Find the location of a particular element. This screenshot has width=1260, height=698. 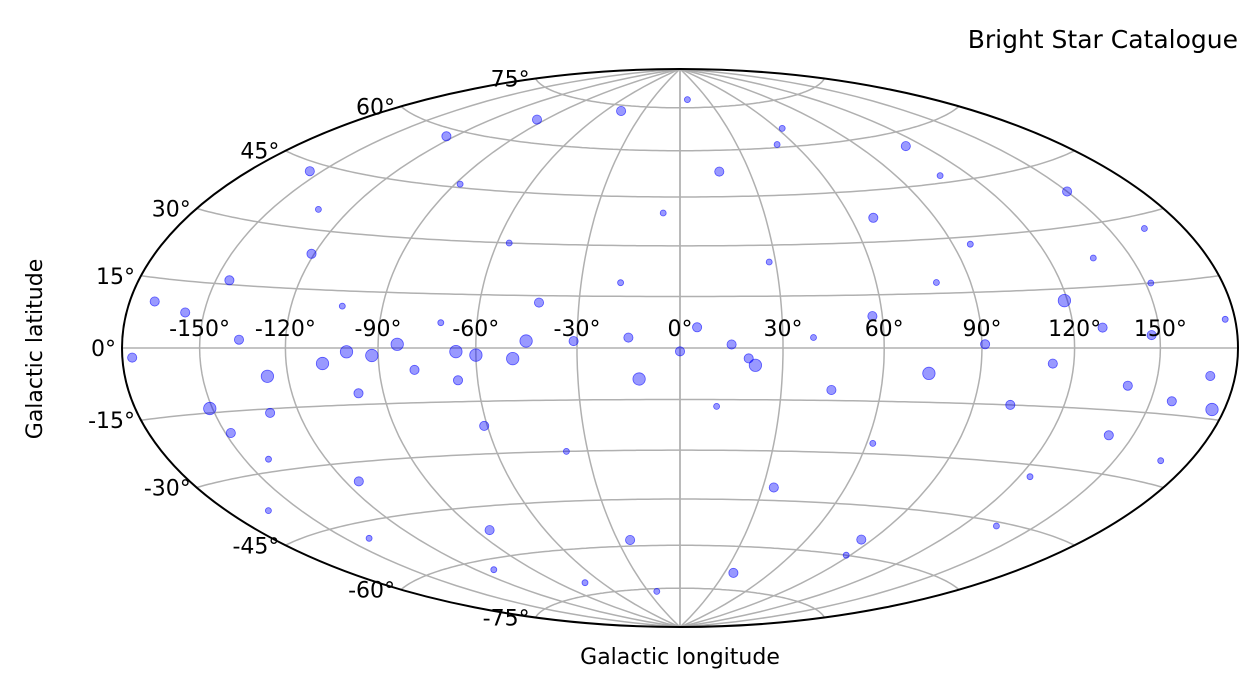

x-tick-label: 90° is located at coordinates (982, 329).